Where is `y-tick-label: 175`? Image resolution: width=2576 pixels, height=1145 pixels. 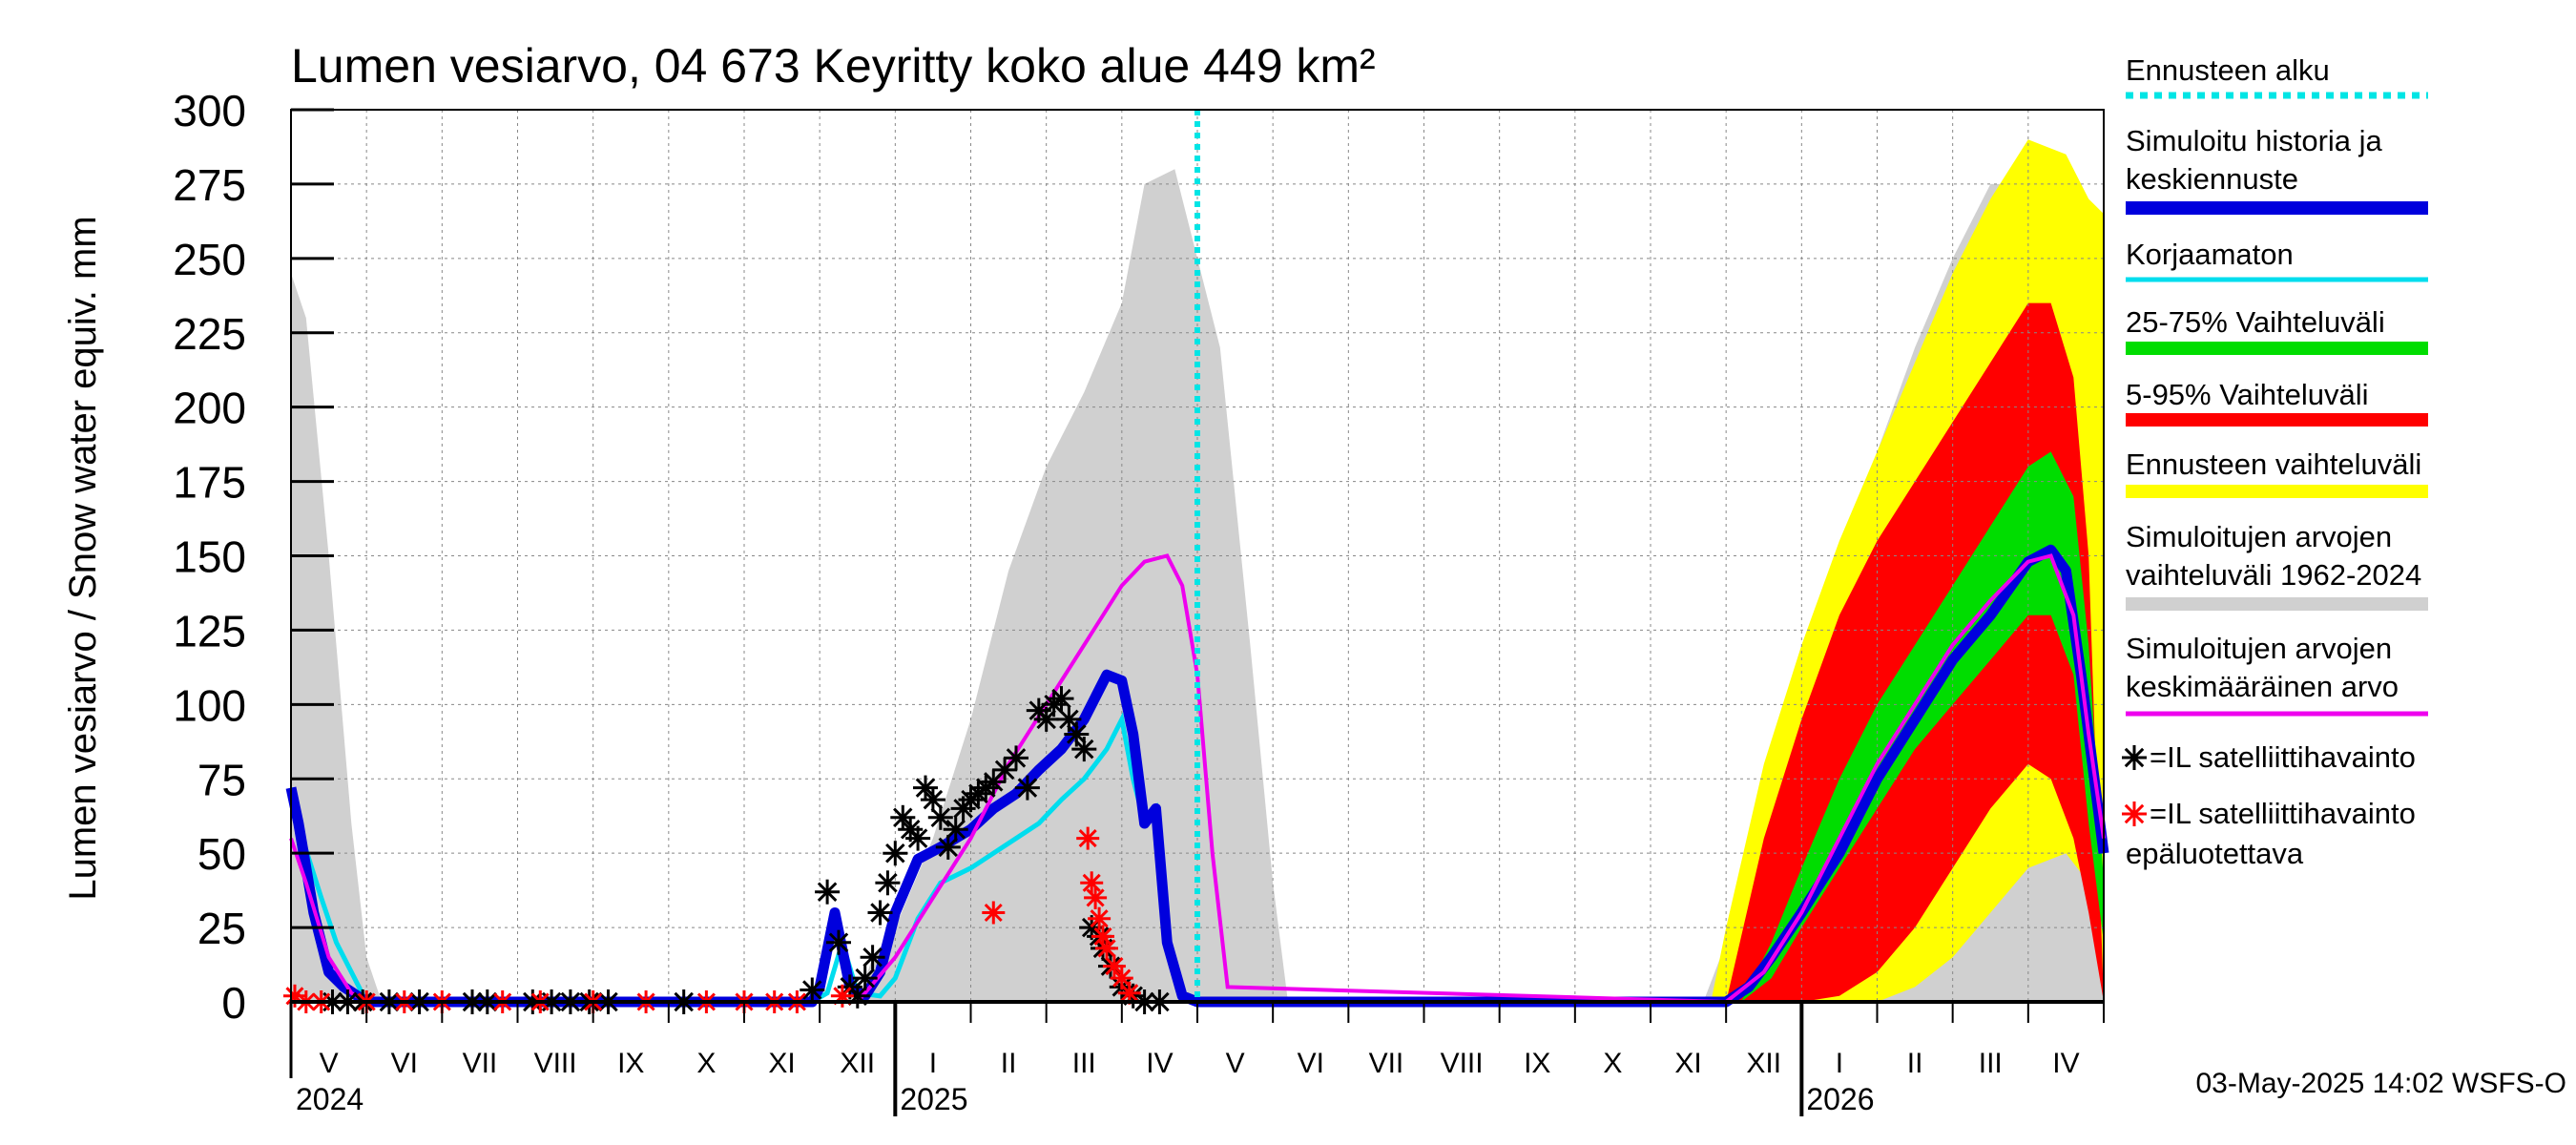
y-tick-label: 175 is located at coordinates (209, 483).